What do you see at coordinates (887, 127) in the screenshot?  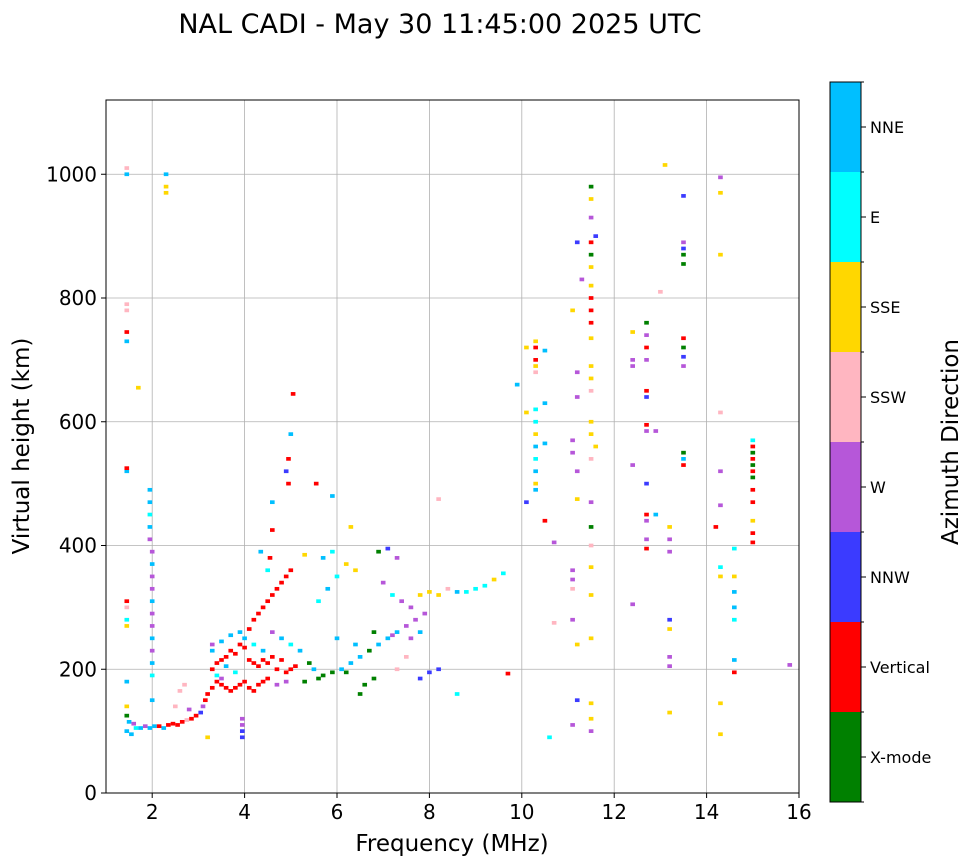 I see `colorbar-tick-label: NNE` at bounding box center [887, 127].